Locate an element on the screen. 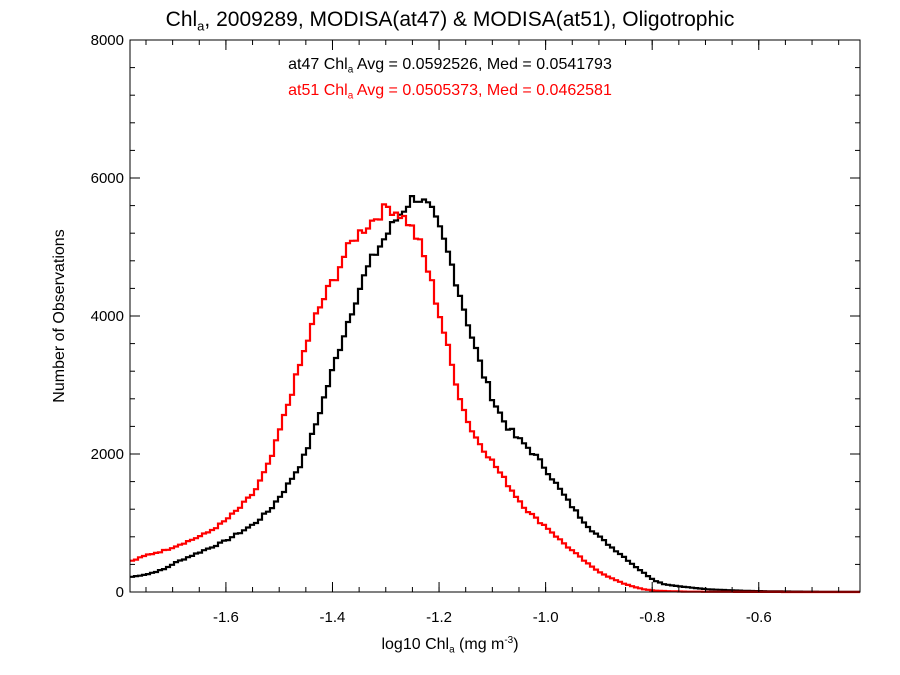 The width and height of the screenshot is (900, 675). x-tick-label: -1.0 is located at coordinates (546, 617).